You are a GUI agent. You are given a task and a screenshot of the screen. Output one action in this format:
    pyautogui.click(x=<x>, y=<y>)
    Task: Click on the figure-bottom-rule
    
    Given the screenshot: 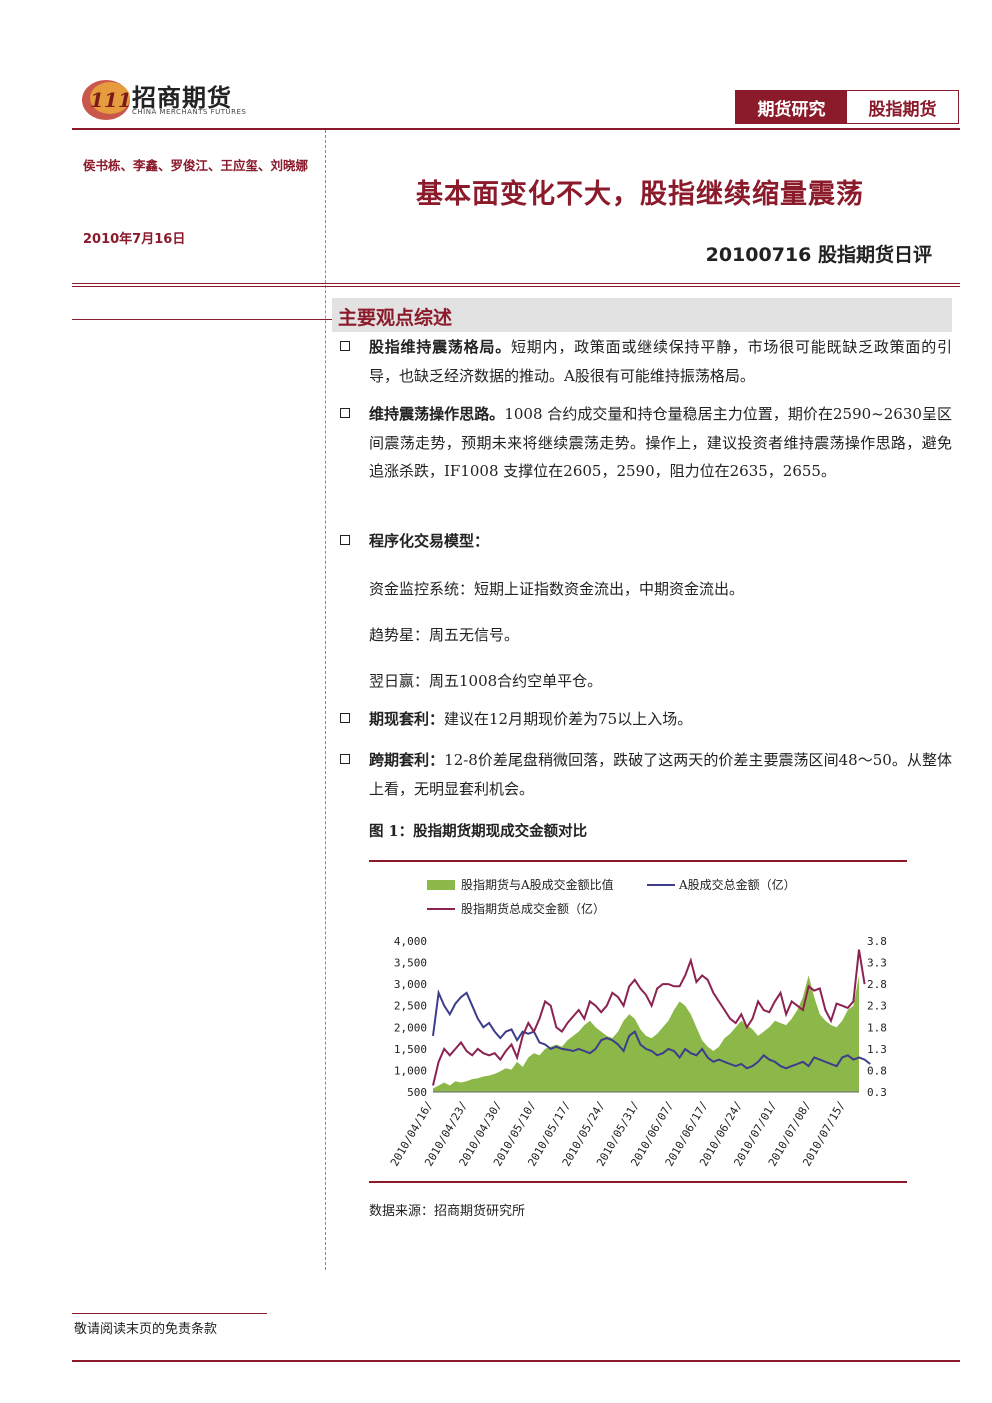 What is the action you would take?
    pyautogui.click(x=638, y=1182)
    